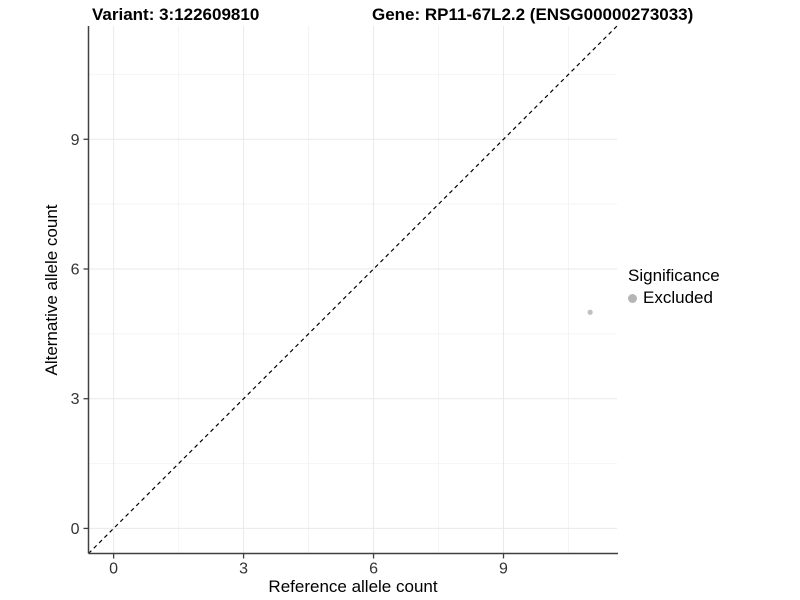 The width and height of the screenshot is (800, 600). What do you see at coordinates (674, 275) in the screenshot?
I see `legend-title: Significance` at bounding box center [674, 275].